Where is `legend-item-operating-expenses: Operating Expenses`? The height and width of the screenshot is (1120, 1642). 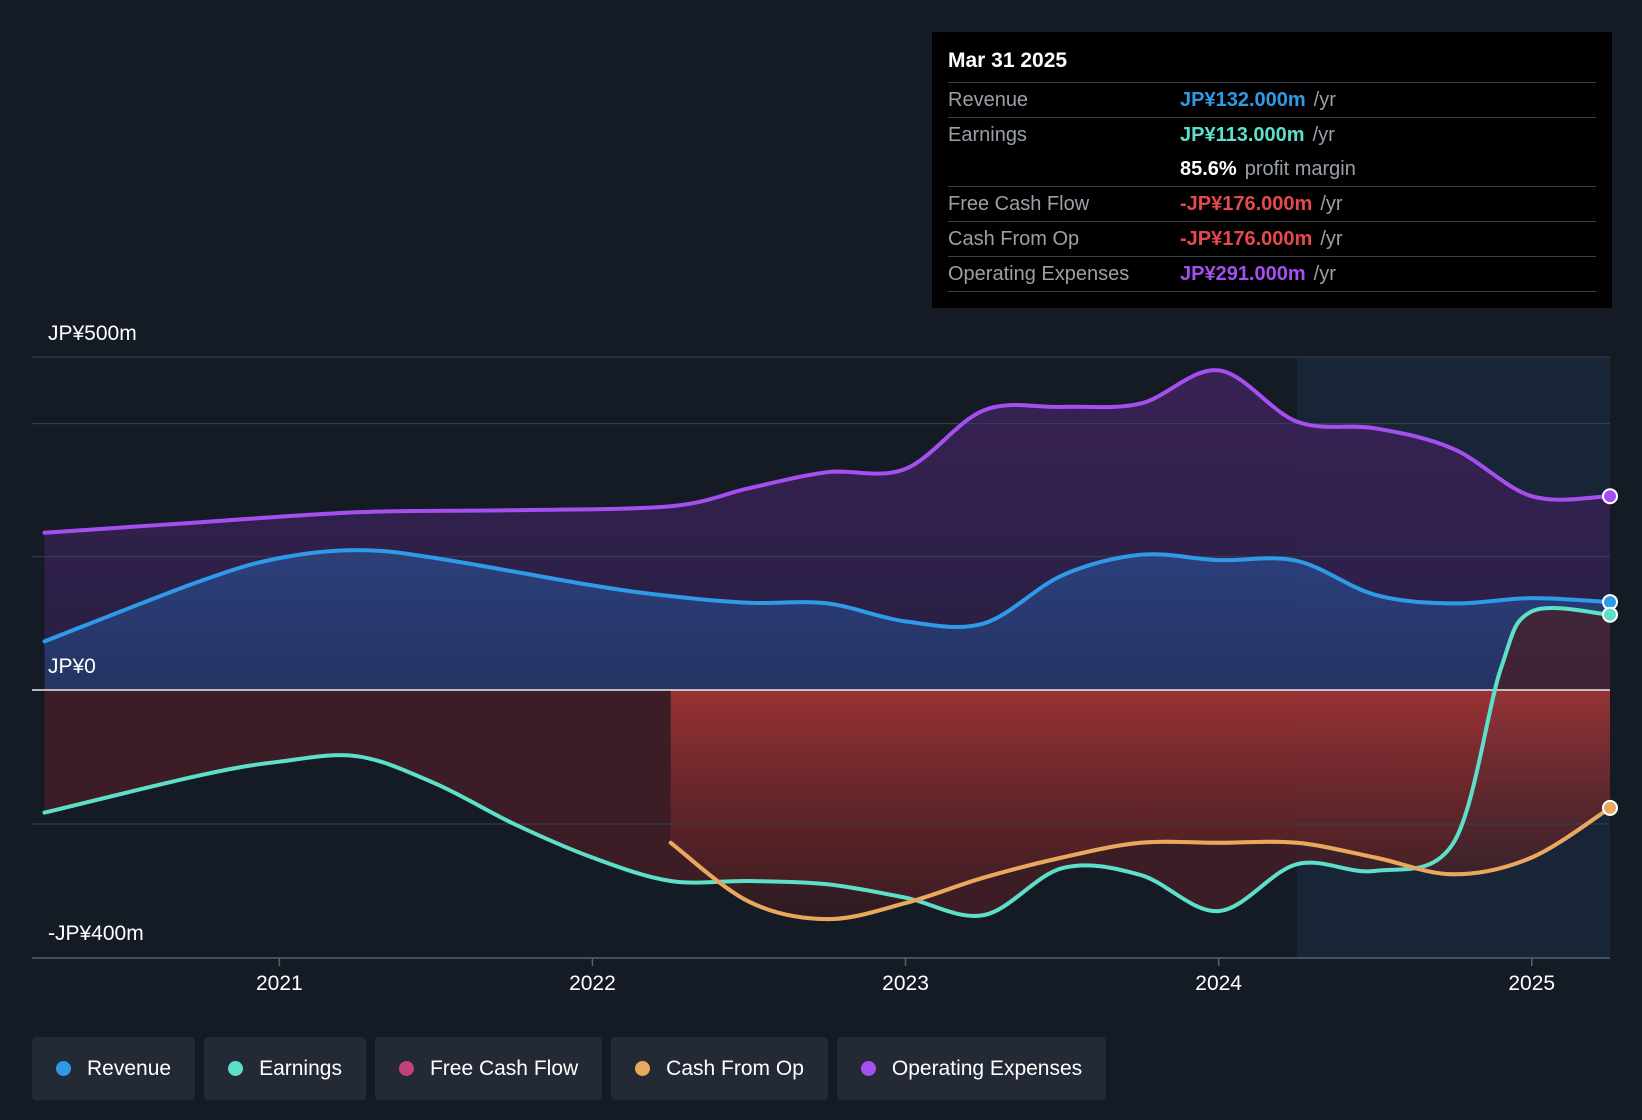 legend-item-operating-expenses: Operating Expenses is located at coordinates (971, 1068).